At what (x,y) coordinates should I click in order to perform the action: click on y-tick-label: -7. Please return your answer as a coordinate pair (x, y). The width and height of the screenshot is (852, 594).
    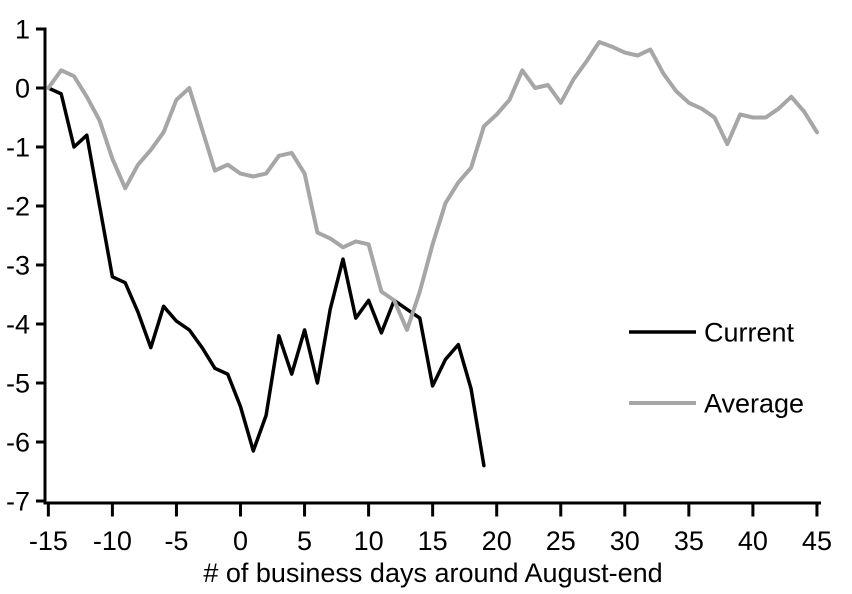
    Looking at the image, I should click on (18, 502).